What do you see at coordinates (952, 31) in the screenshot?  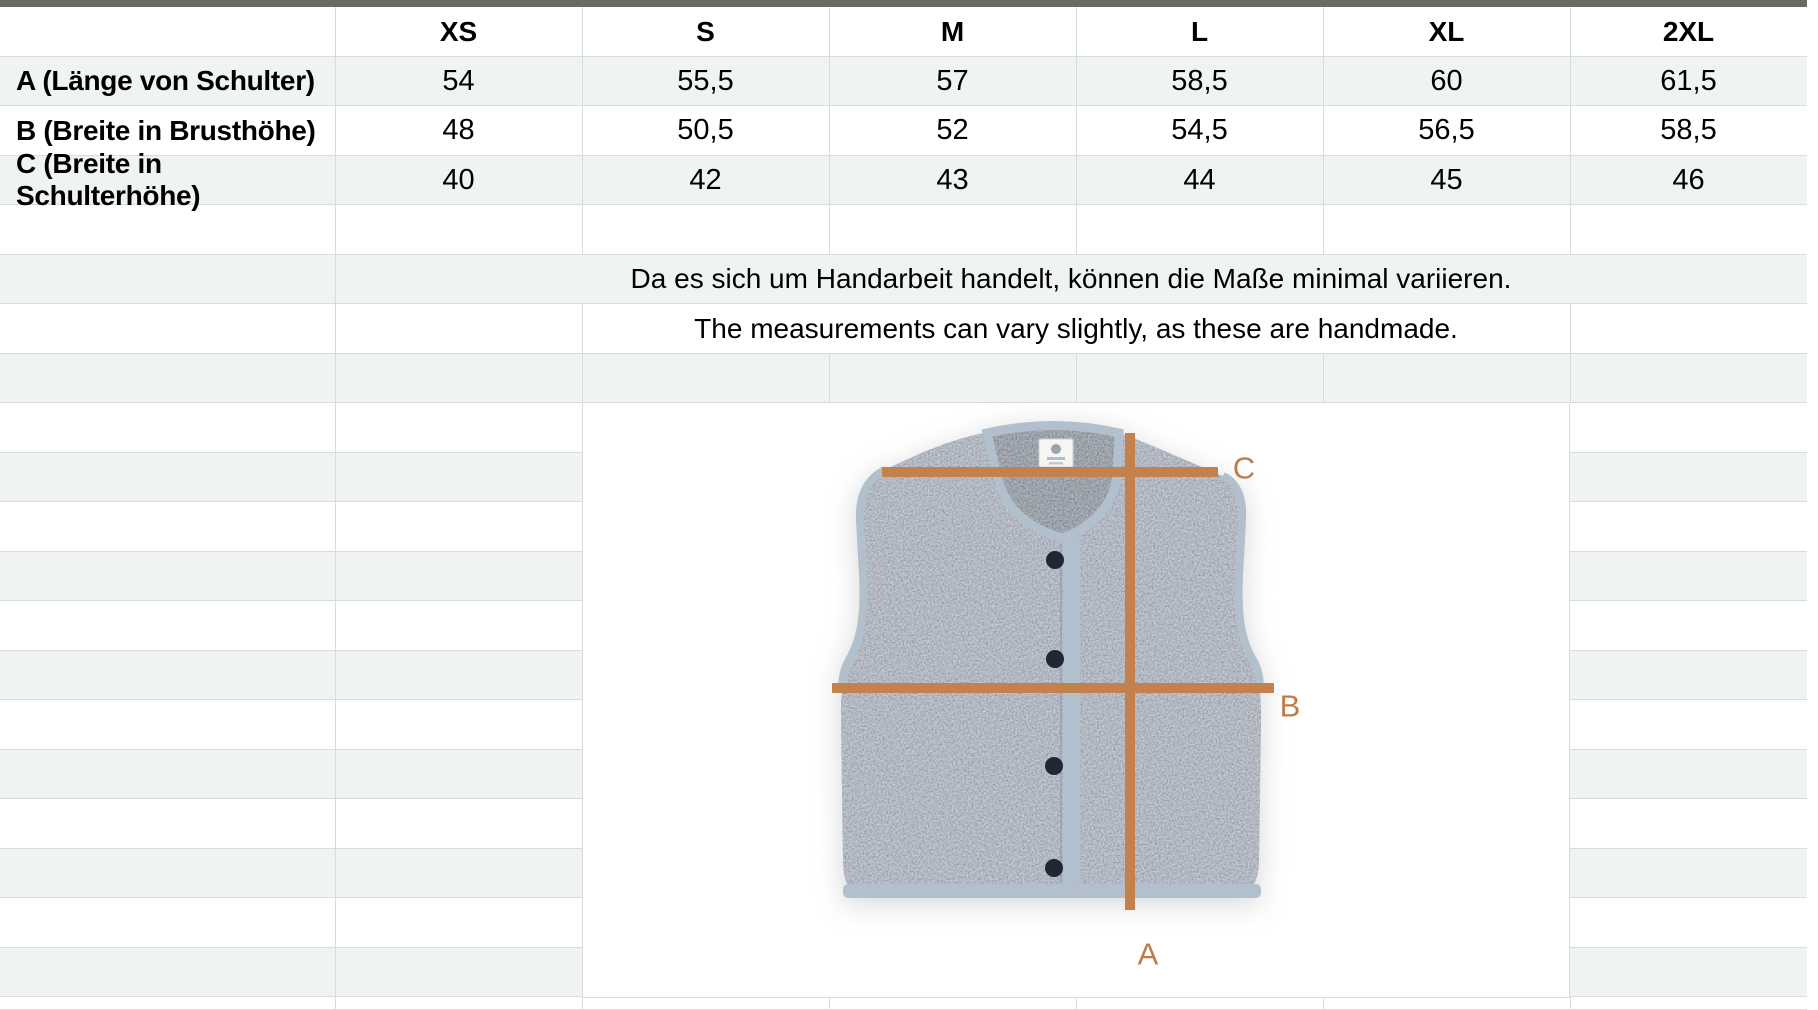 I see `size-header-cell: M` at bounding box center [952, 31].